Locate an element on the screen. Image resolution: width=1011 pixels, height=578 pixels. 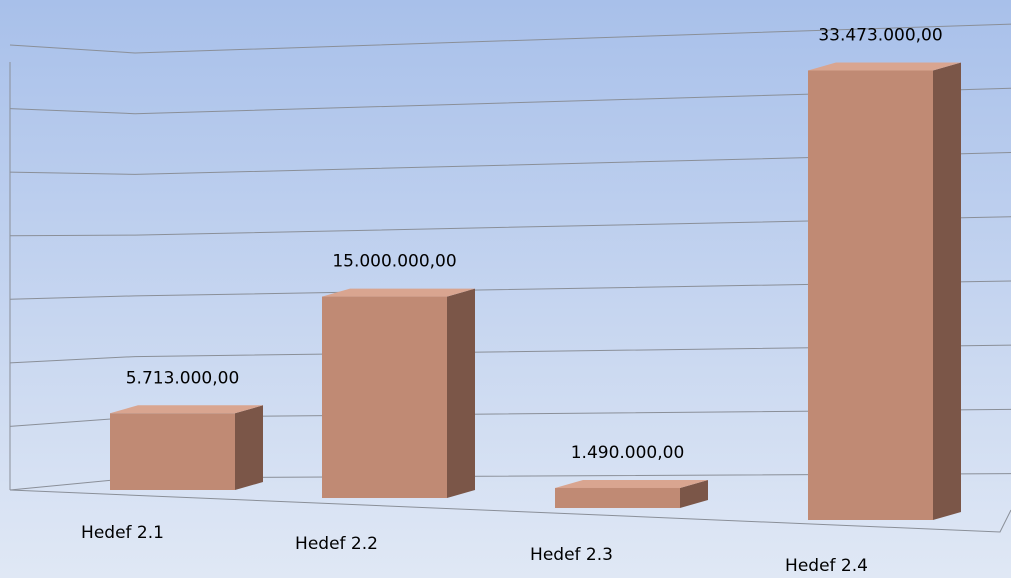
x-tick-label: Hedef 2.4 is located at coordinates (826, 566).